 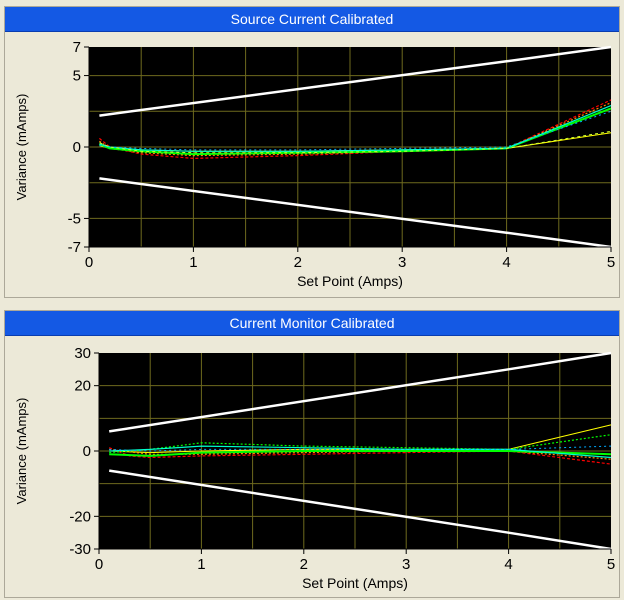 I want to click on y-tick-label: -20, so click(x=80, y=516).